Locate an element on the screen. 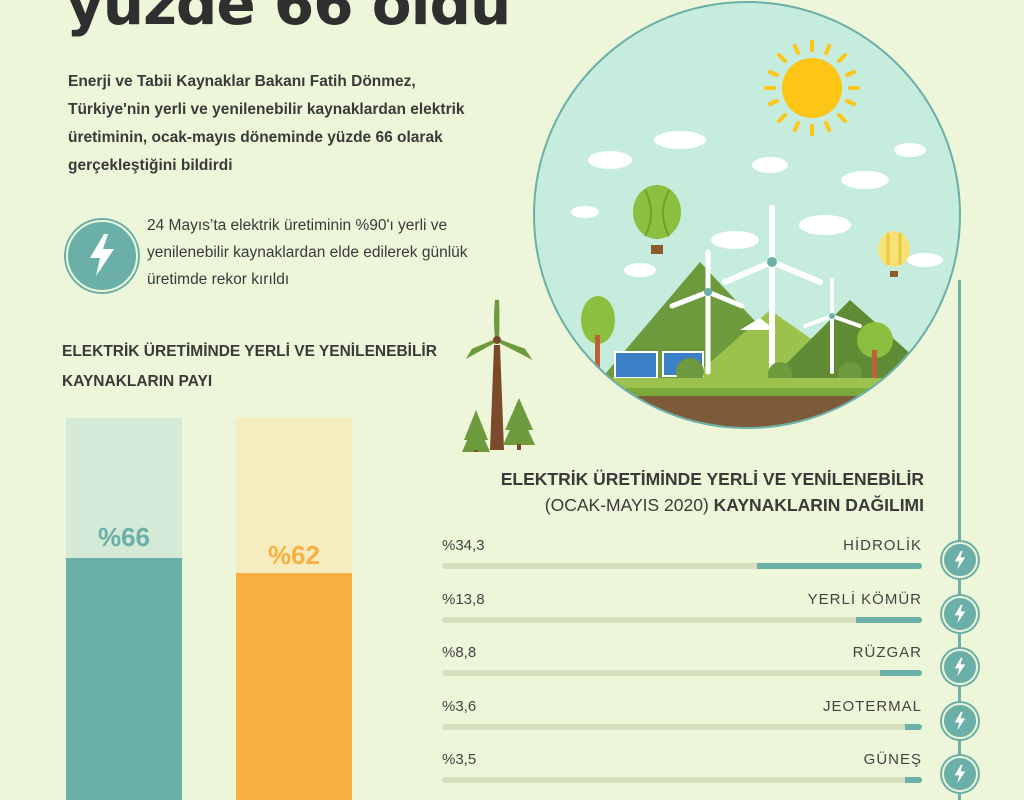  breakdown-row: %3,5 GÜNEŞ is located at coordinates (682, 771).